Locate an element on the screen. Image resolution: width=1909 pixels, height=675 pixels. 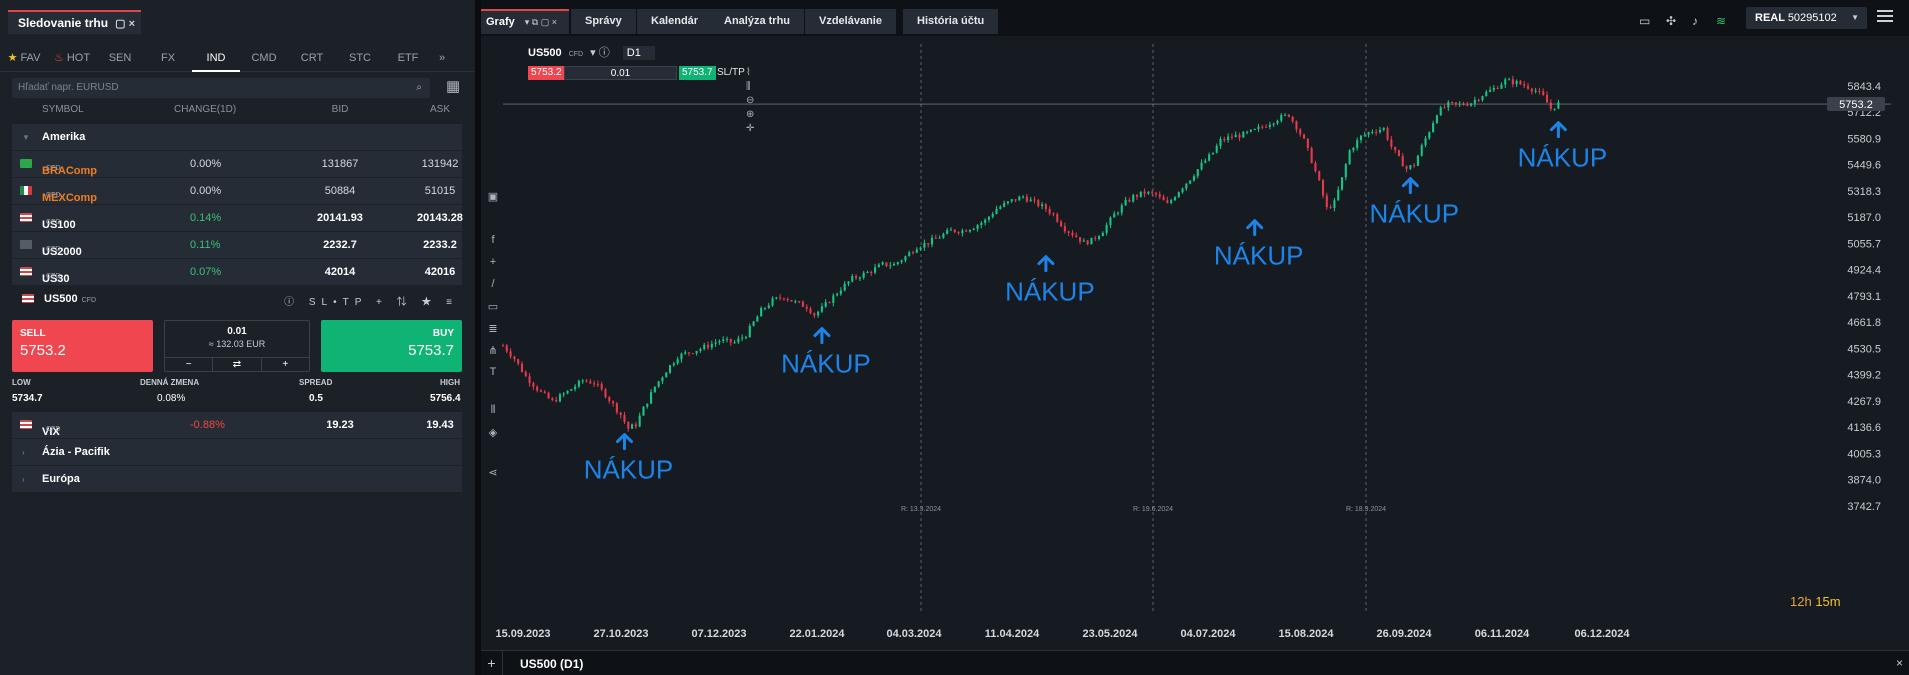
menu-icon is located at coordinates (1885, 16).